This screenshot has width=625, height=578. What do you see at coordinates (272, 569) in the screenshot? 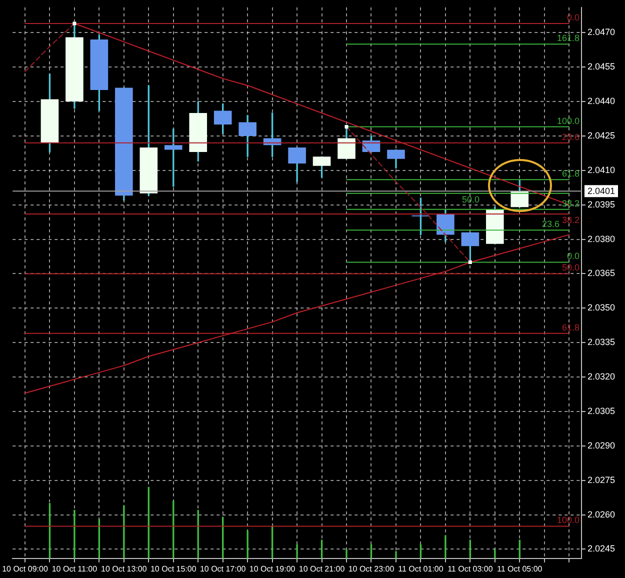
I see `x-tick-label: 10 Oct 19:00` at bounding box center [272, 569].